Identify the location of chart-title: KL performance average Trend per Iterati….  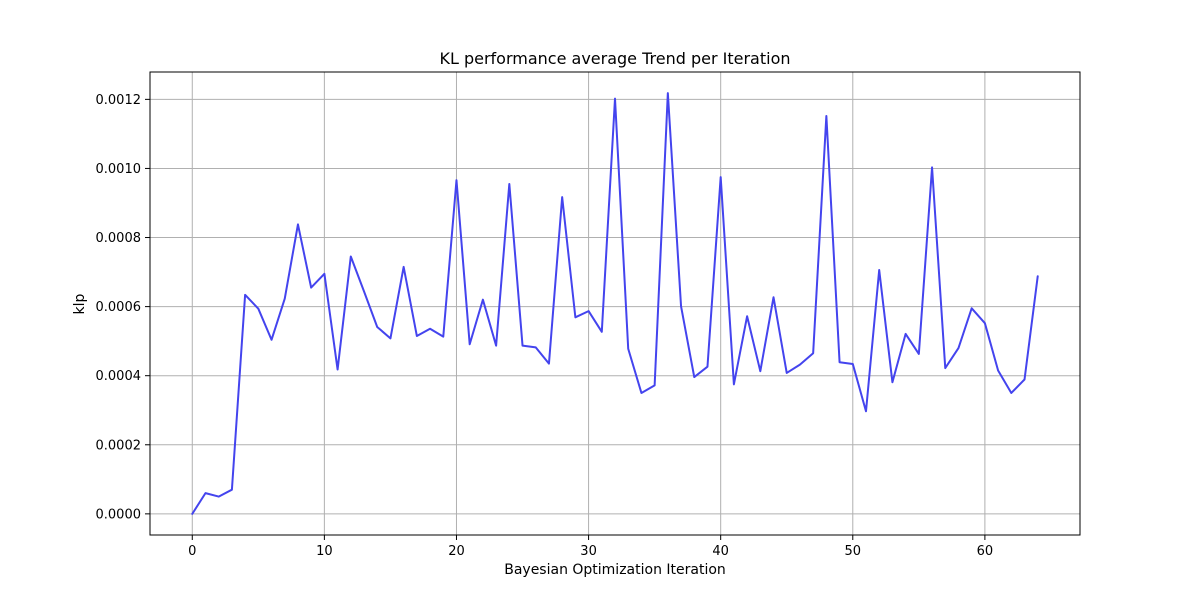
(614, 58).